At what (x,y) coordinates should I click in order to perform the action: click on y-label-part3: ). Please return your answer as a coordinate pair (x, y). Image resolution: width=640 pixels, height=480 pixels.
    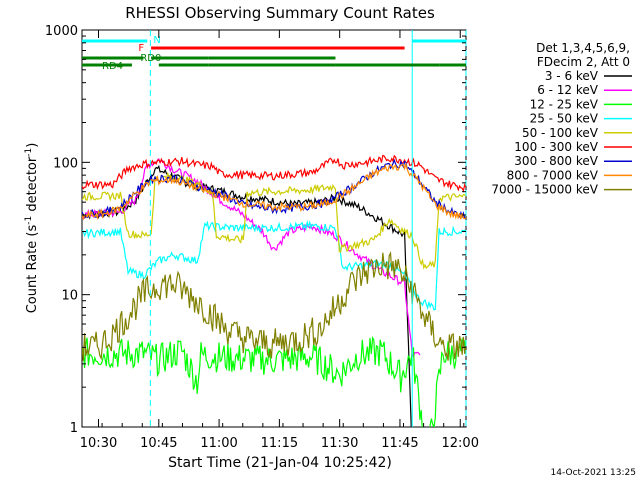
    Looking at the image, I should click on (32, 145).